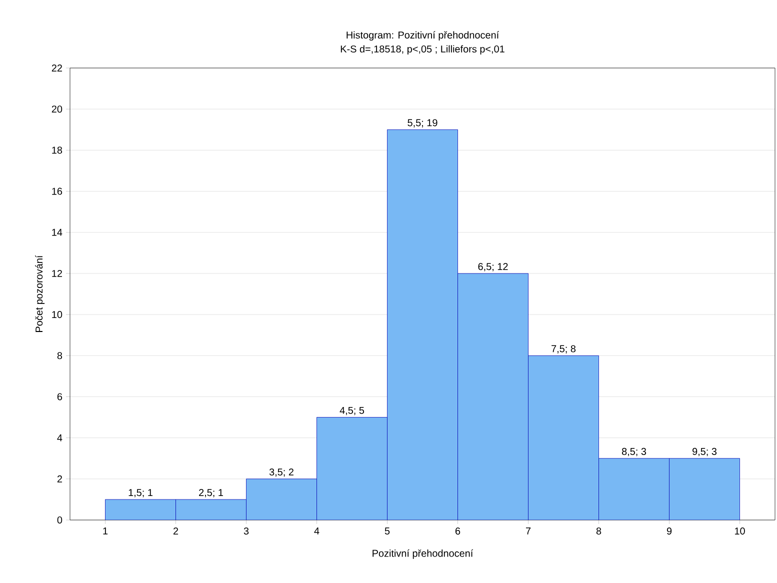  What do you see at coordinates (634, 452) in the screenshot?
I see `data-label: 8,5; 3` at bounding box center [634, 452].